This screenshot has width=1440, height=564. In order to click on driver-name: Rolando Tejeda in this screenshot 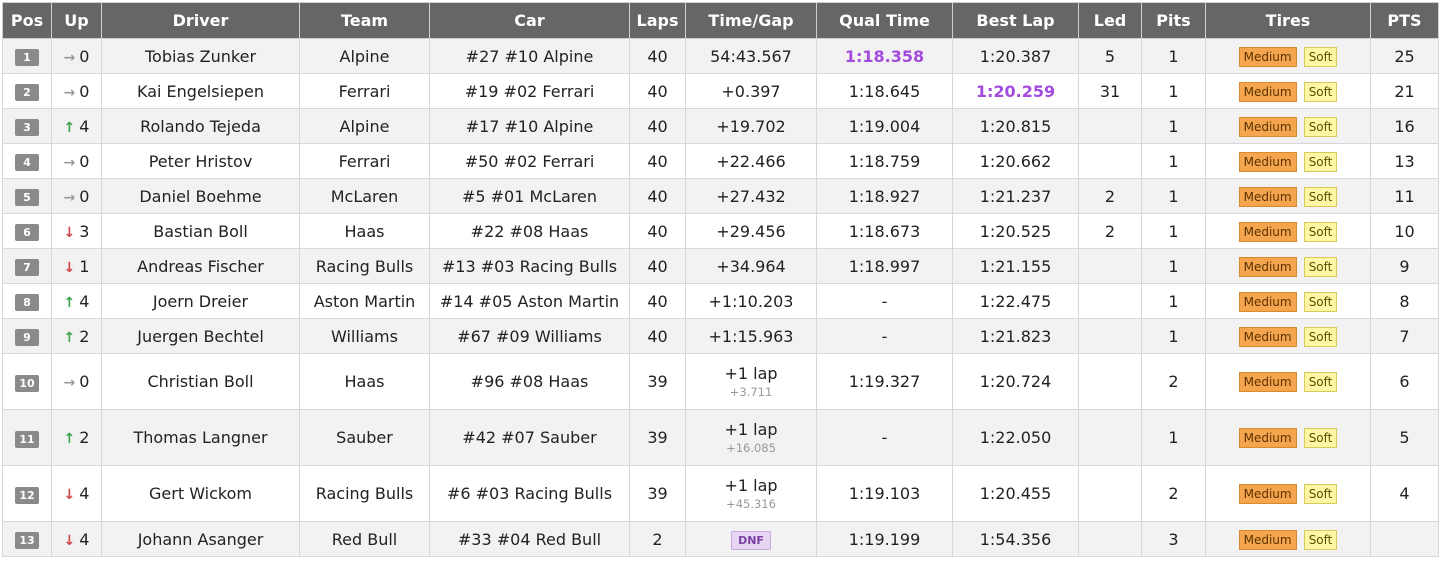, I will do `click(200, 126)`.